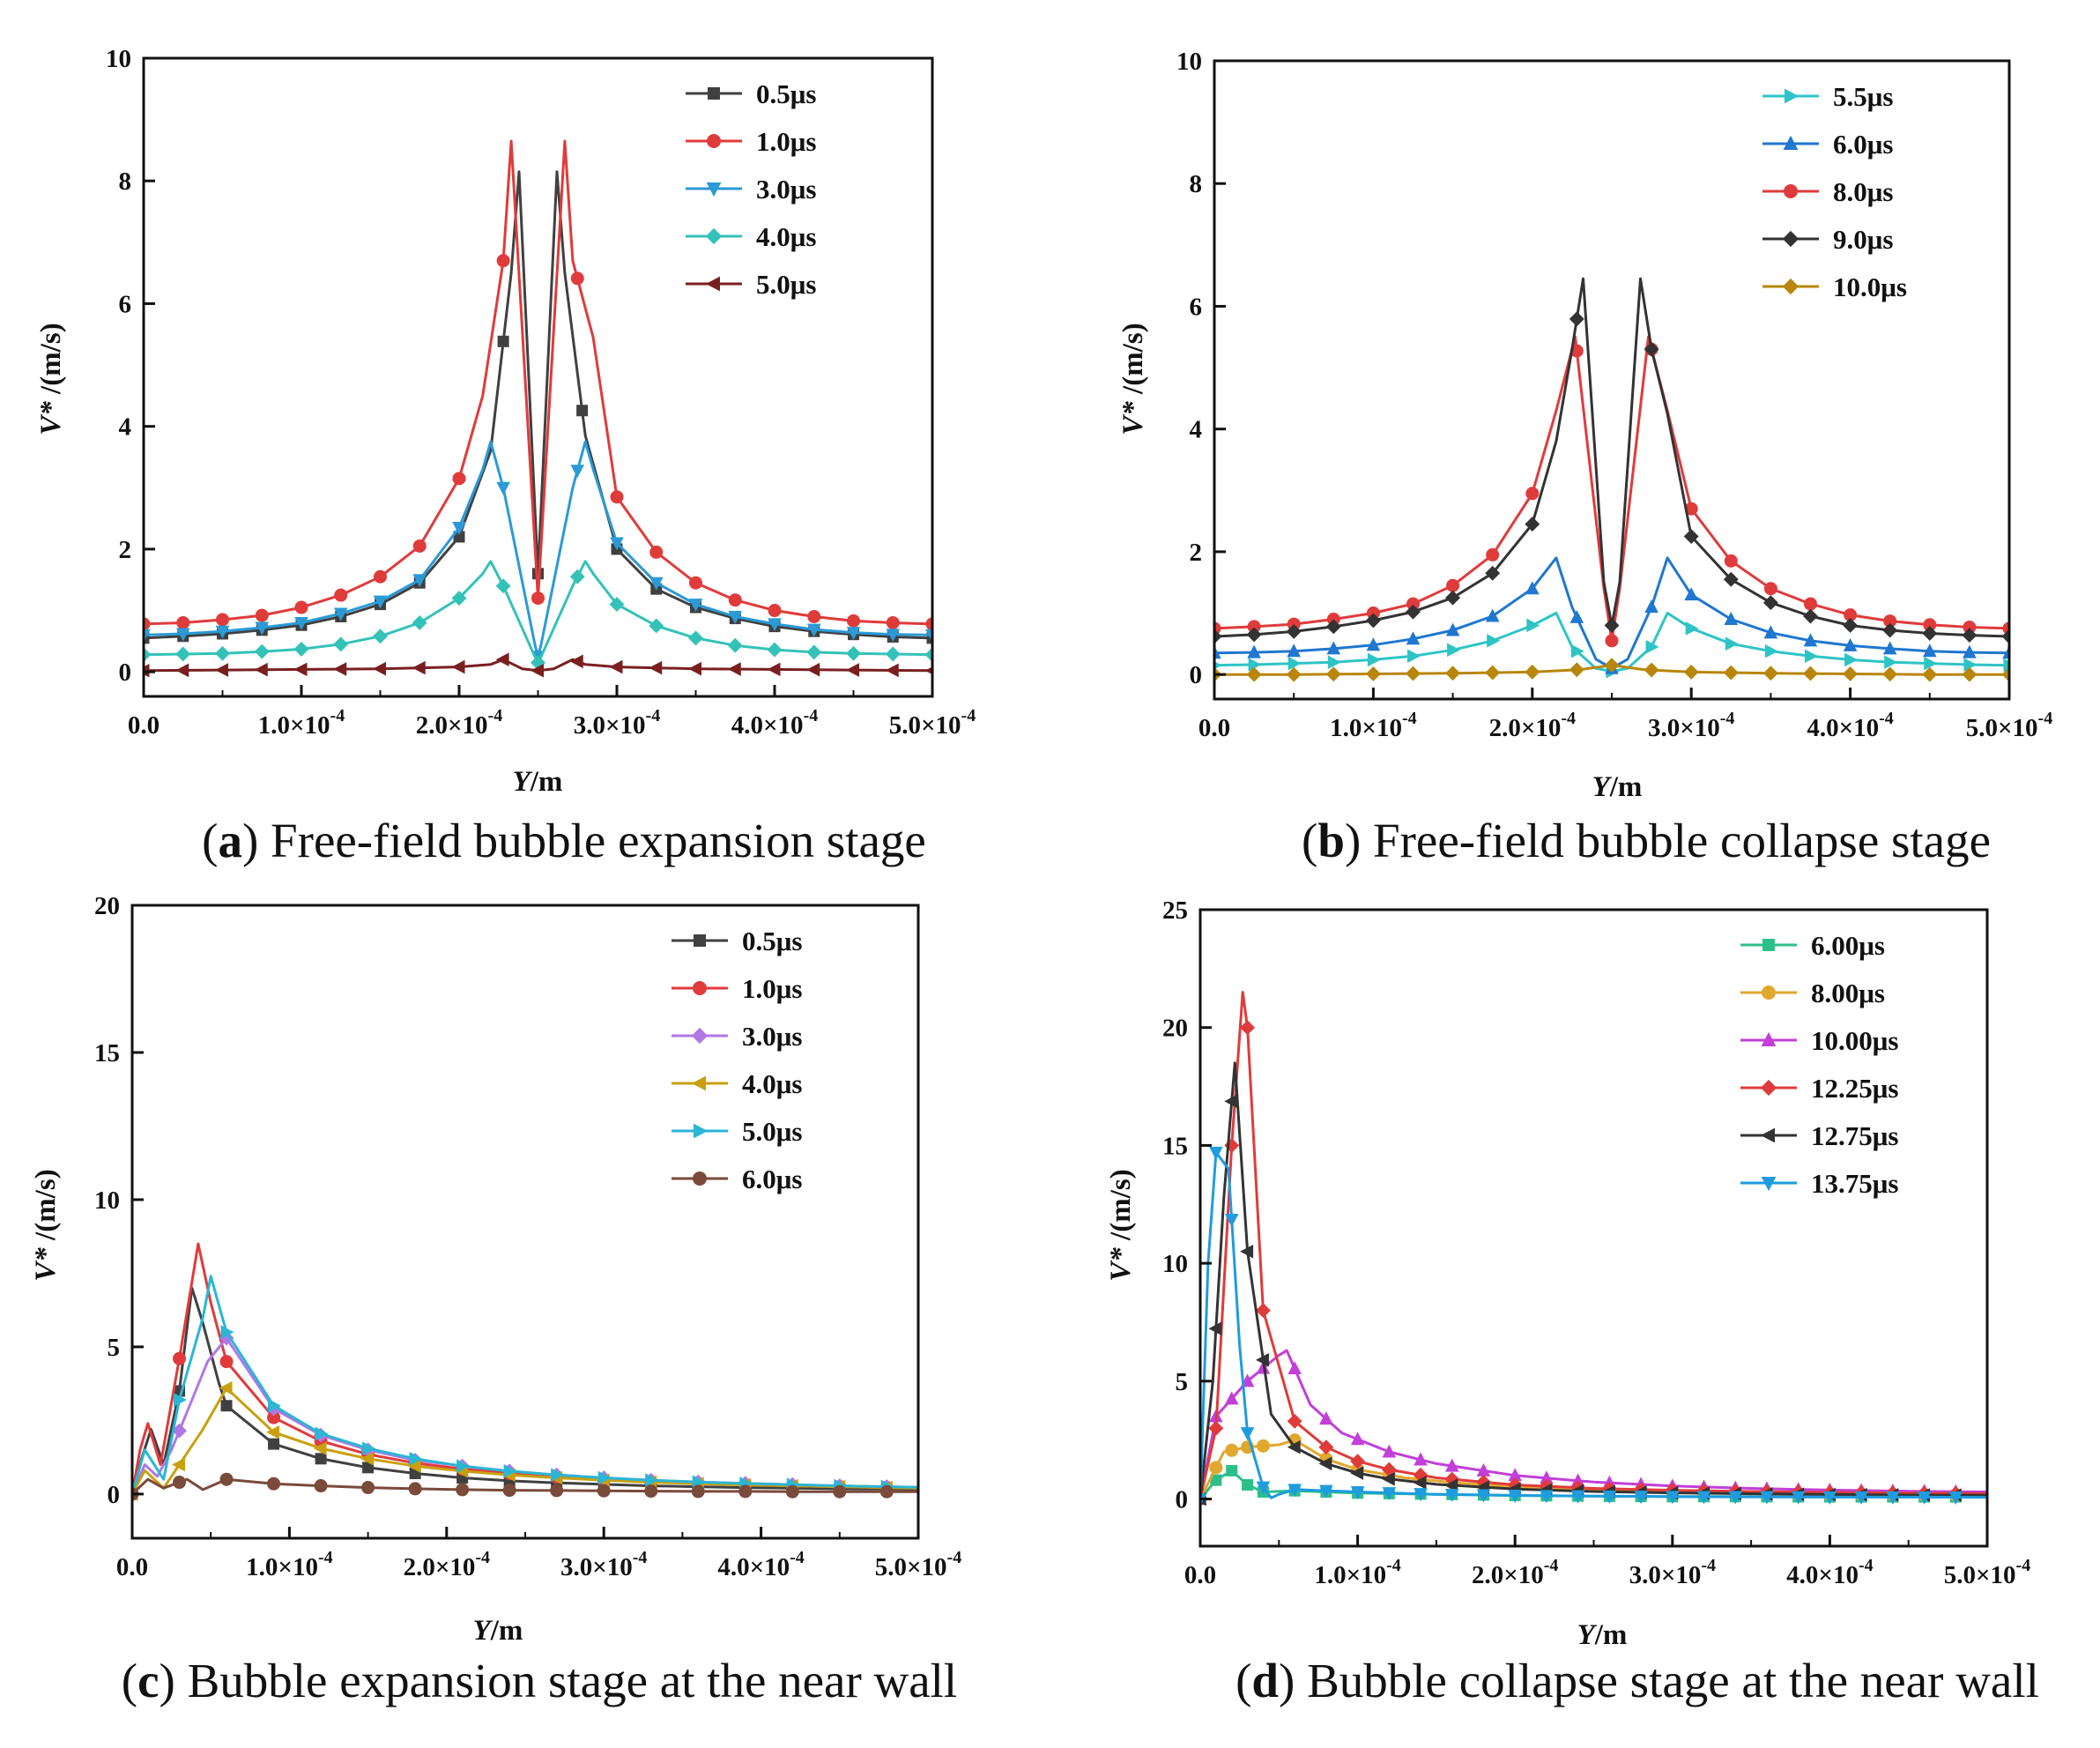  I want to click on legend-item: 0.5μs, so click(751, 93).